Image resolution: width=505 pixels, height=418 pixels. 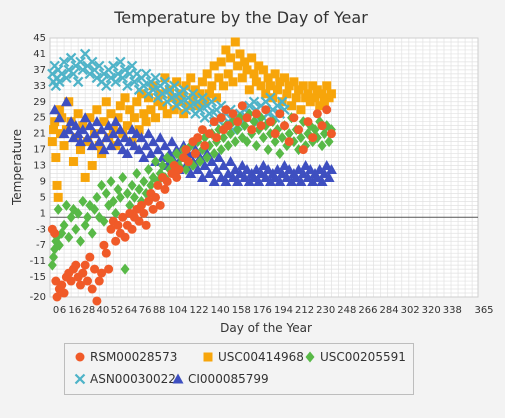 What do you see at coordinates (177, 310) in the screenshot?
I see `x-tick-label: 104` at bounding box center [177, 310].